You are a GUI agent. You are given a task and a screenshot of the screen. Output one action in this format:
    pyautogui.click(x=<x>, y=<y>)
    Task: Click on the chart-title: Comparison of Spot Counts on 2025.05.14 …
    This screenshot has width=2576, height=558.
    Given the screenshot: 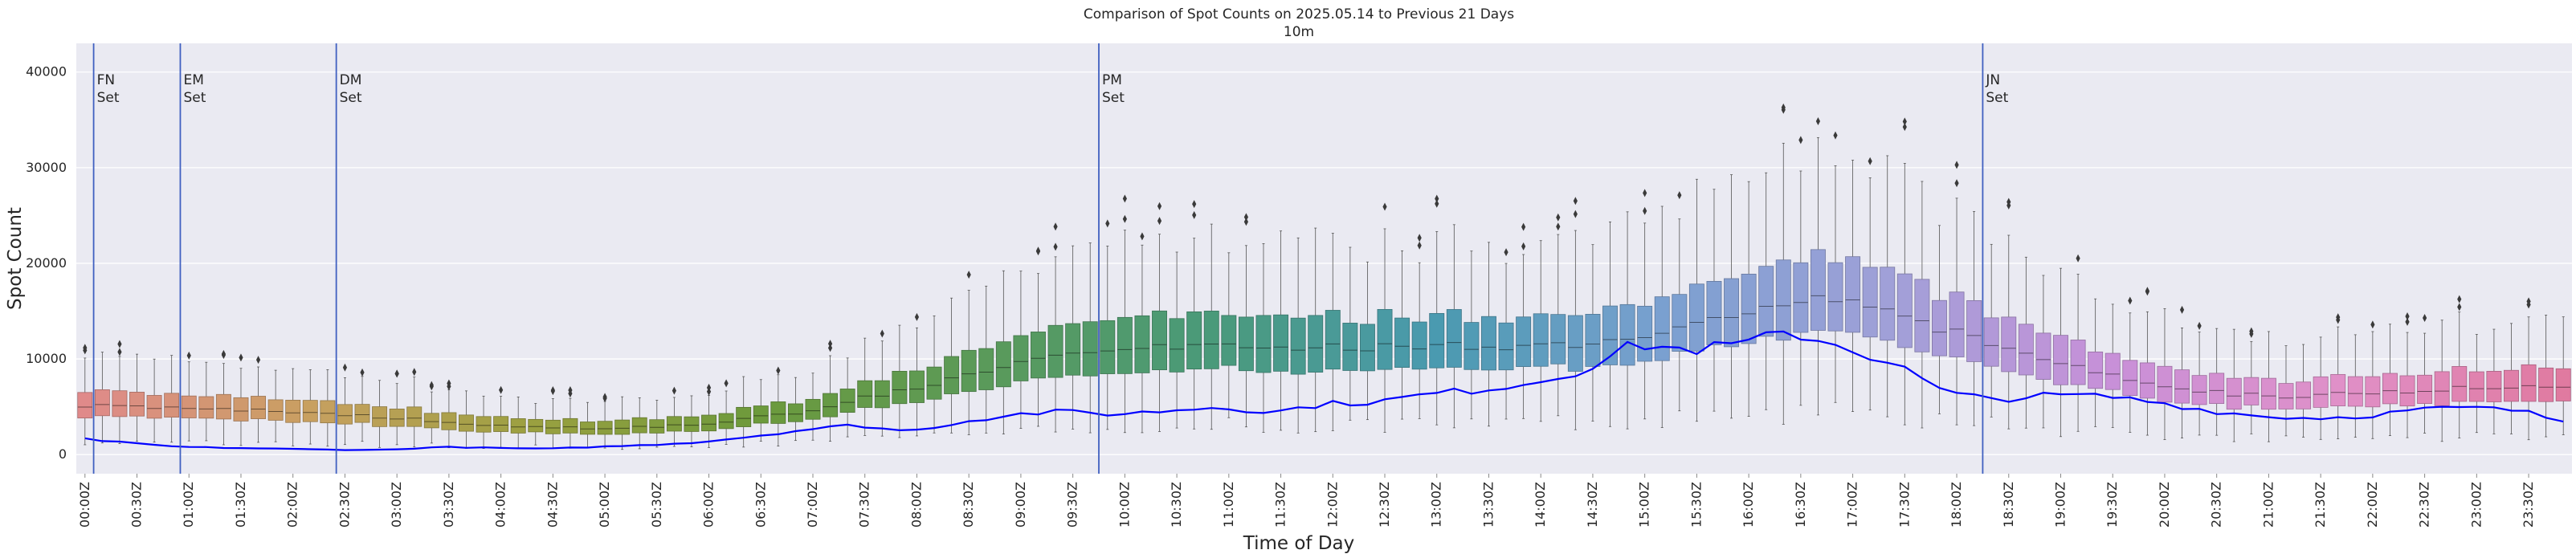 What is the action you would take?
    pyautogui.click(x=1299, y=14)
    